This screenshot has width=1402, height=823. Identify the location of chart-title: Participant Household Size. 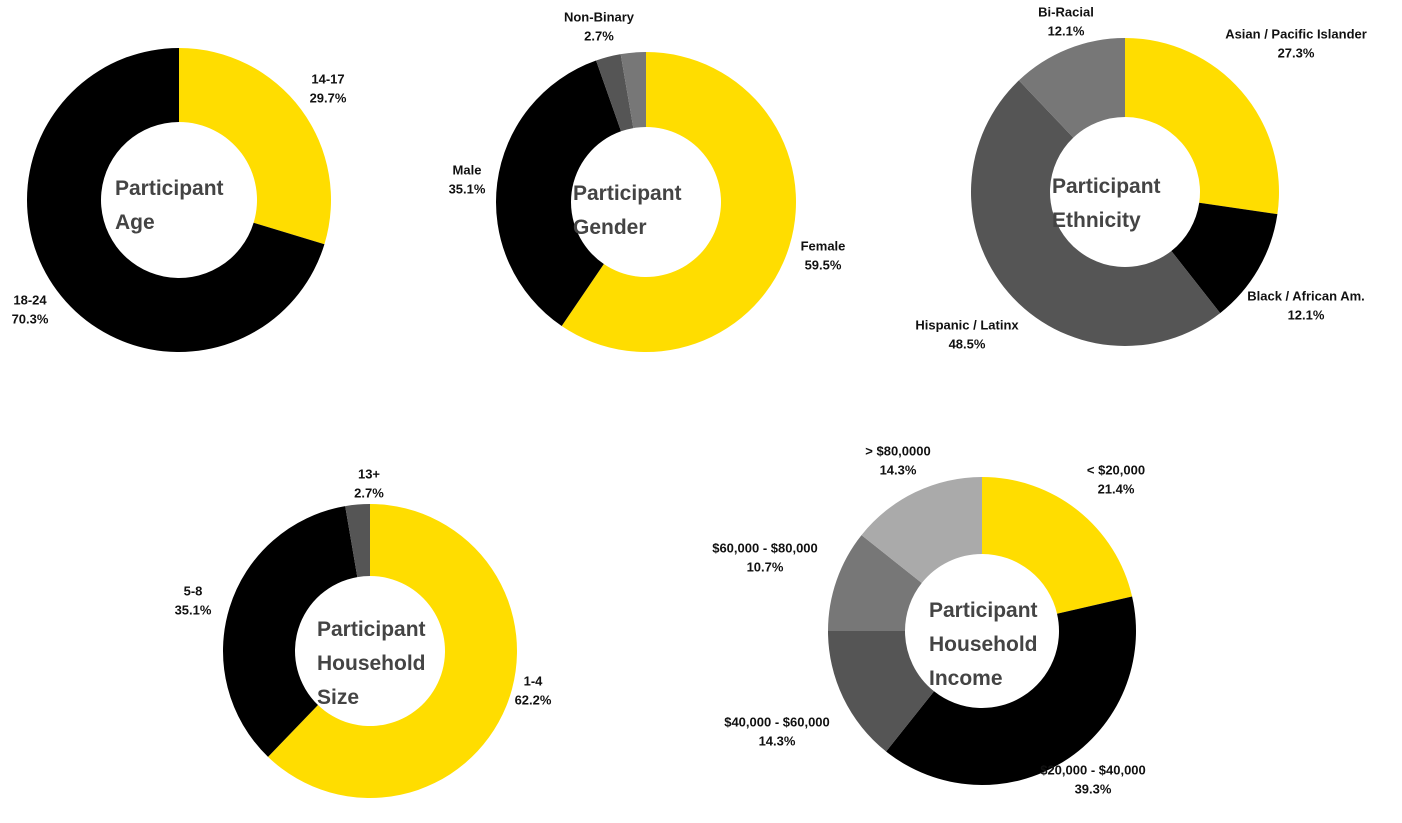
(371, 663).